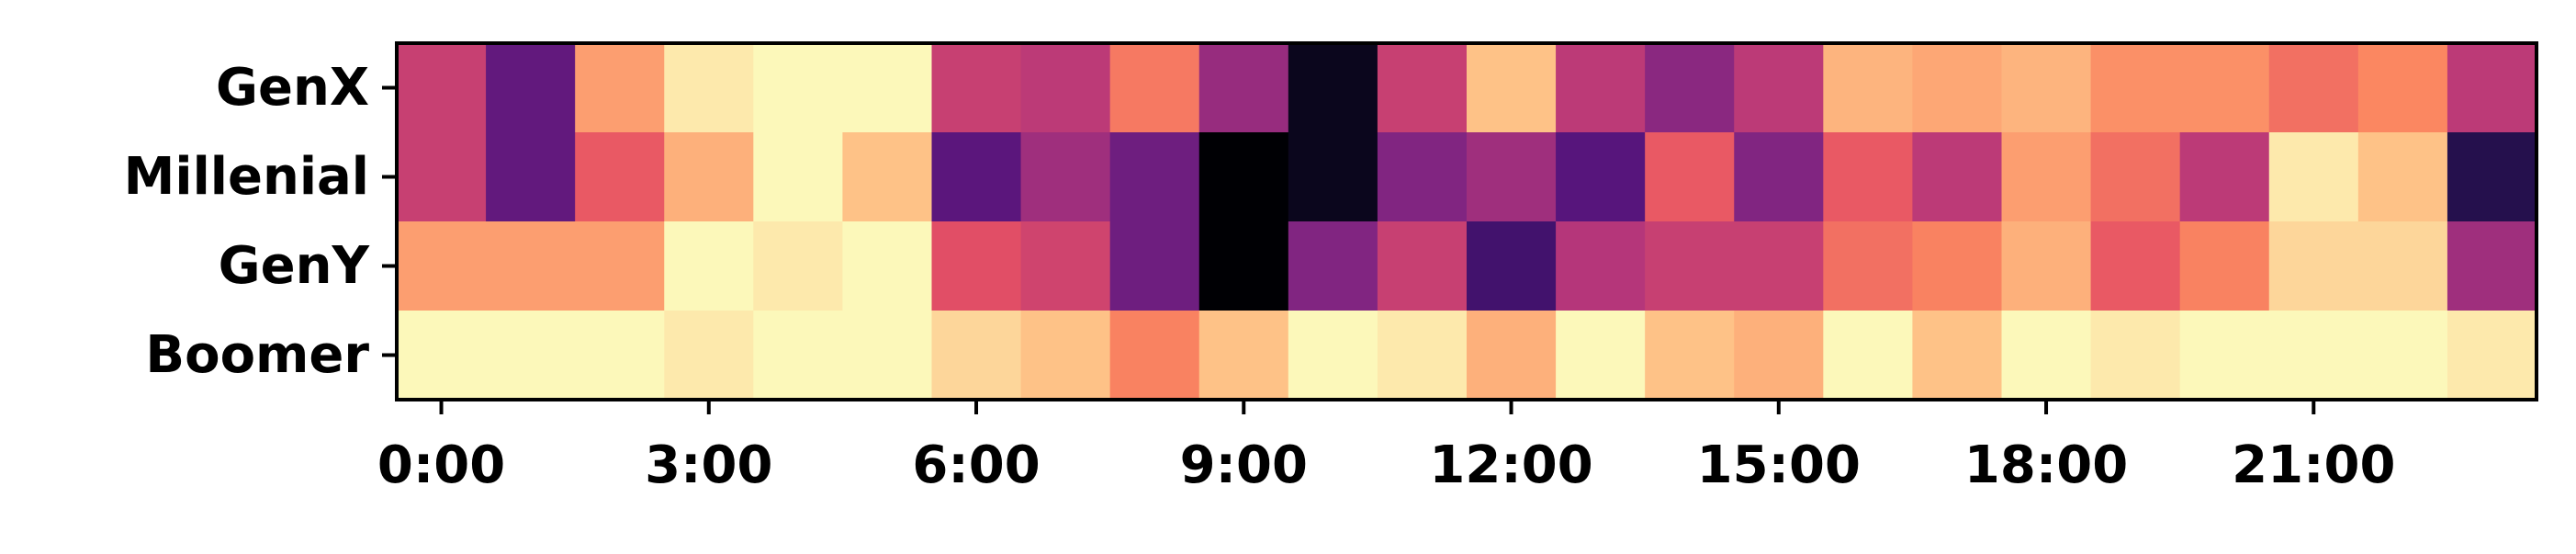  Describe the element at coordinates (2046, 465) in the screenshot. I see `x-tick-label: 18:00` at that location.